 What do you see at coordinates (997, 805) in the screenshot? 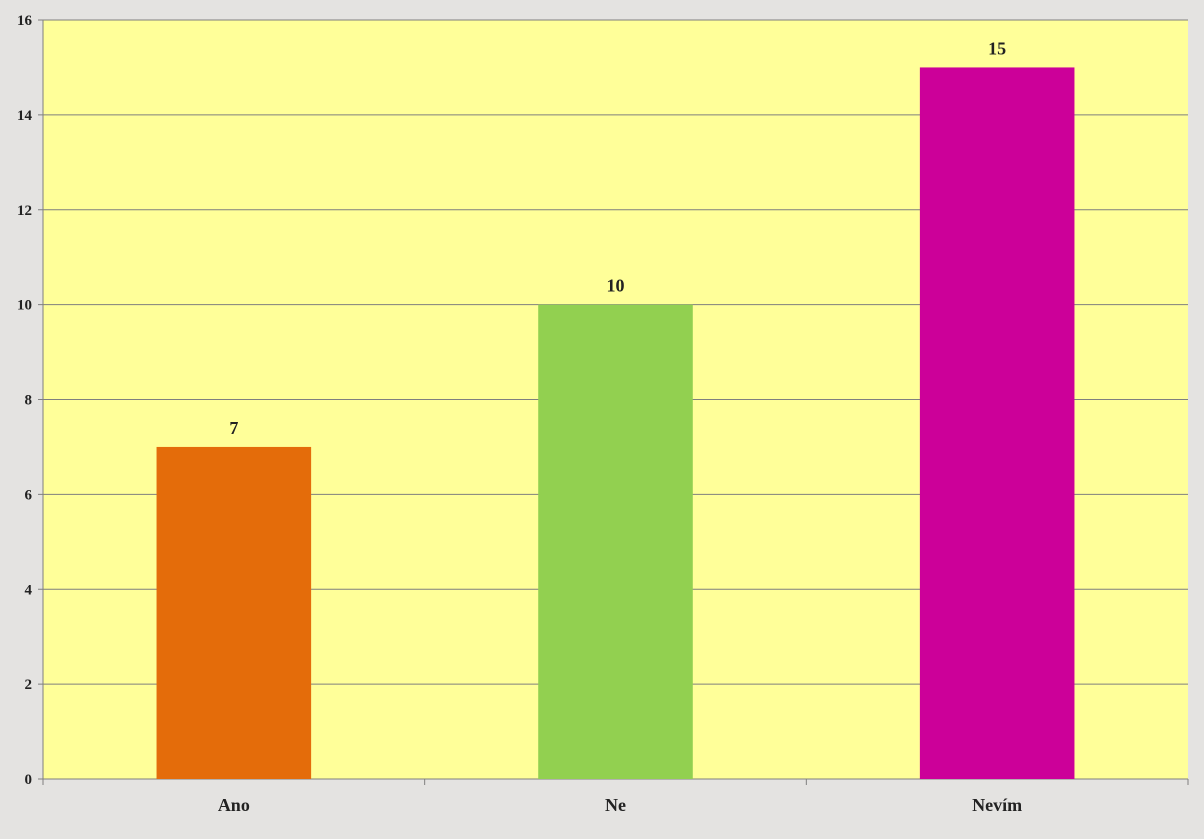
I see `x-tick-label: Nevím` at bounding box center [997, 805].